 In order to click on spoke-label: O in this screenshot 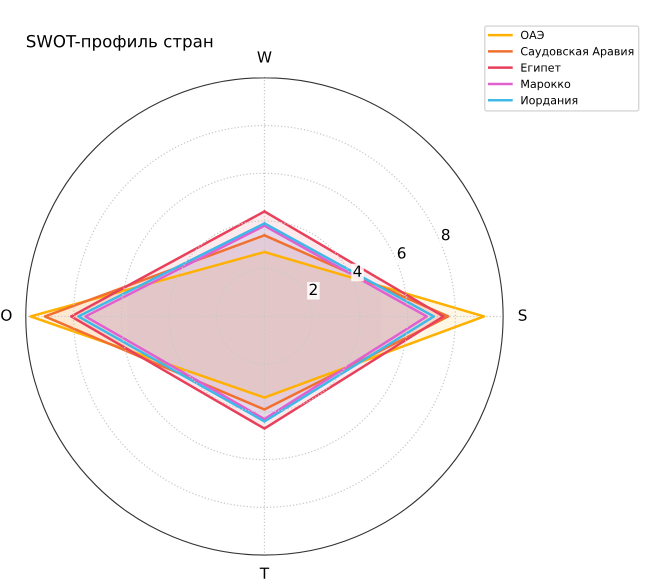, I will do `click(6, 315)`.